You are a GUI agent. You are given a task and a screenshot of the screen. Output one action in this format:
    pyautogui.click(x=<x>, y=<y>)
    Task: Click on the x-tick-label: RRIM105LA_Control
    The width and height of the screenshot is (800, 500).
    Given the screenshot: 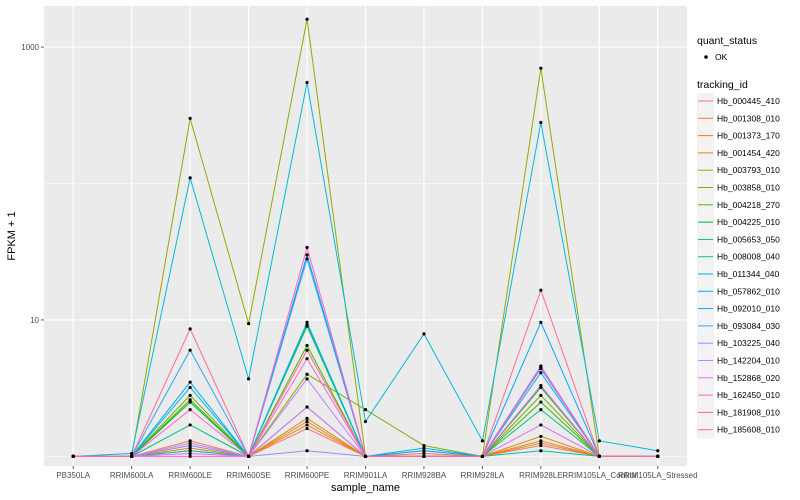 What is the action you would take?
    pyautogui.click(x=599, y=475)
    